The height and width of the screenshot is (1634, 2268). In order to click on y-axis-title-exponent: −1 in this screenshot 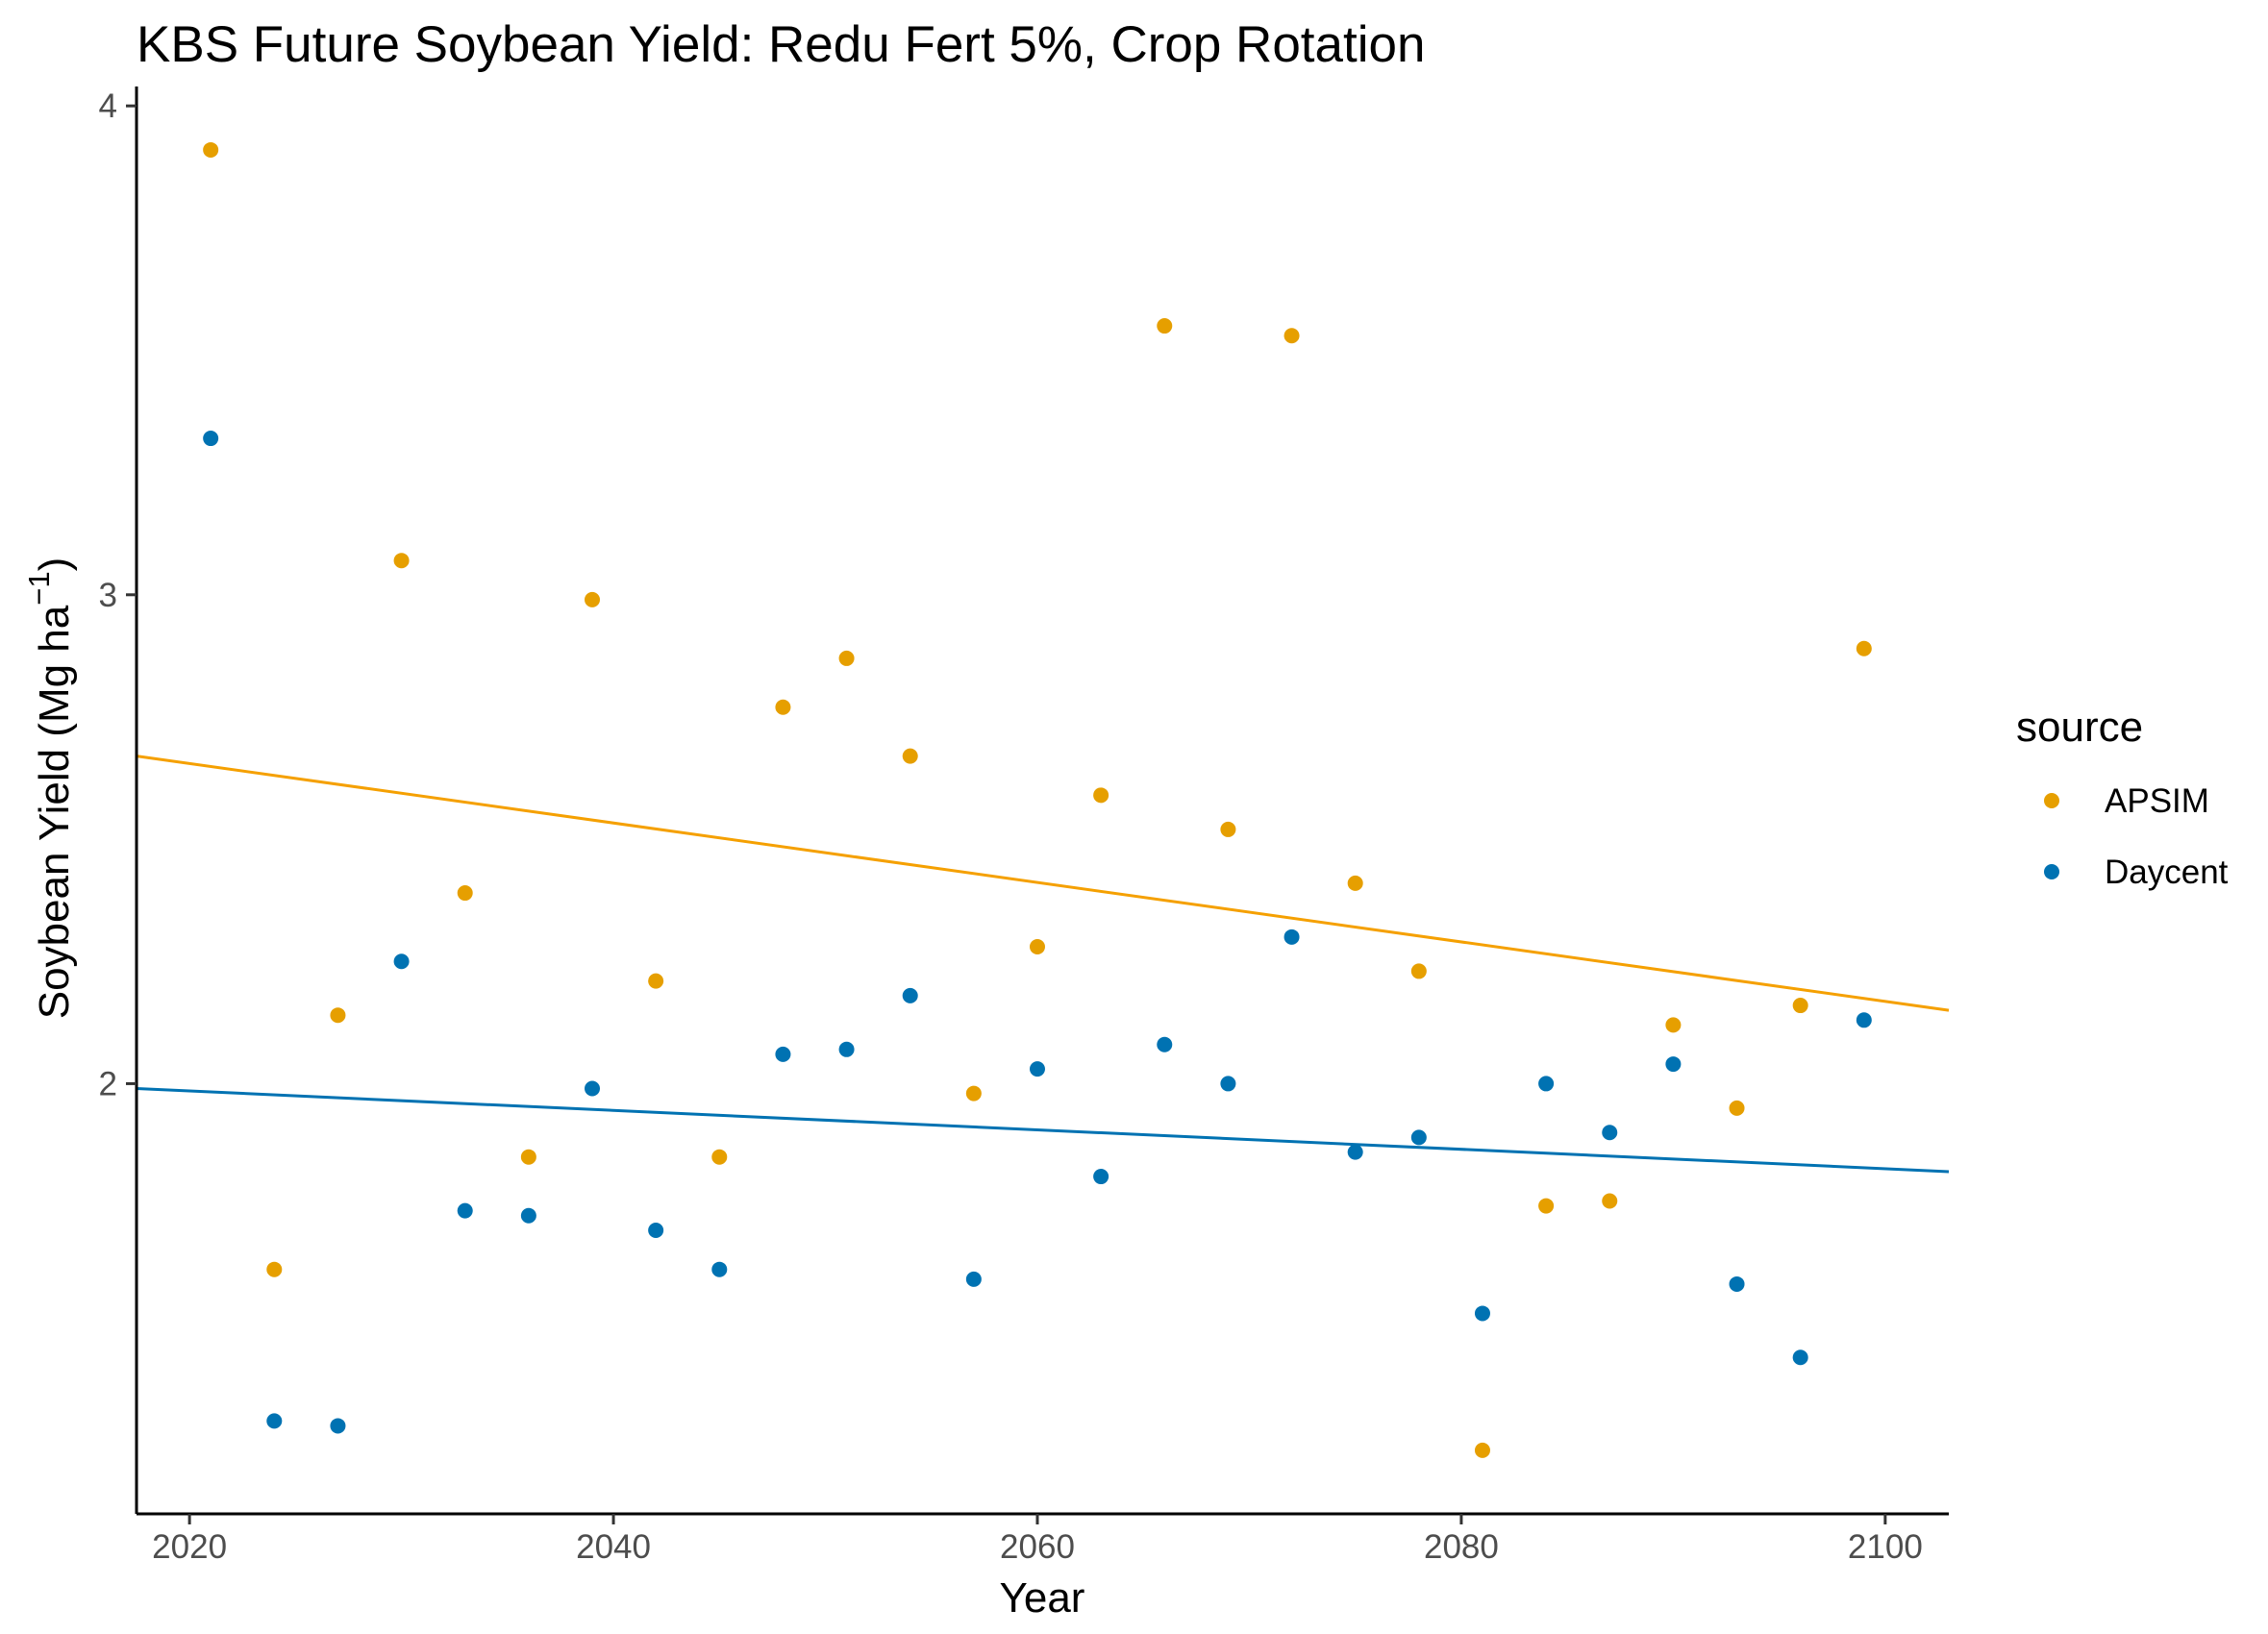, I will do `click(39, 588)`.